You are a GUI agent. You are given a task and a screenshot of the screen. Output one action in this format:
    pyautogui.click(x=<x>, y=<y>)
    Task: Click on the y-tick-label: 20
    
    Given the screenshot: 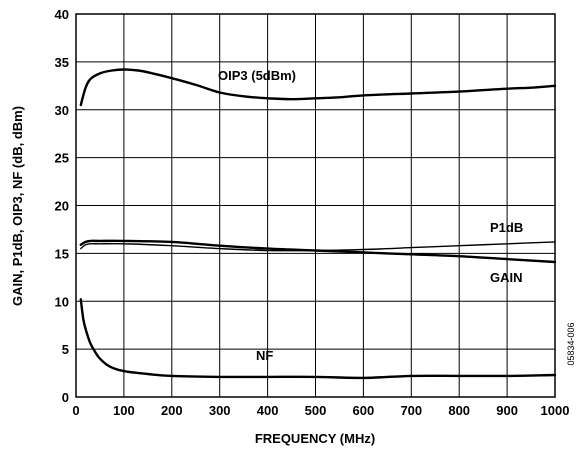 What is the action you would take?
    pyautogui.click(x=62, y=206)
    